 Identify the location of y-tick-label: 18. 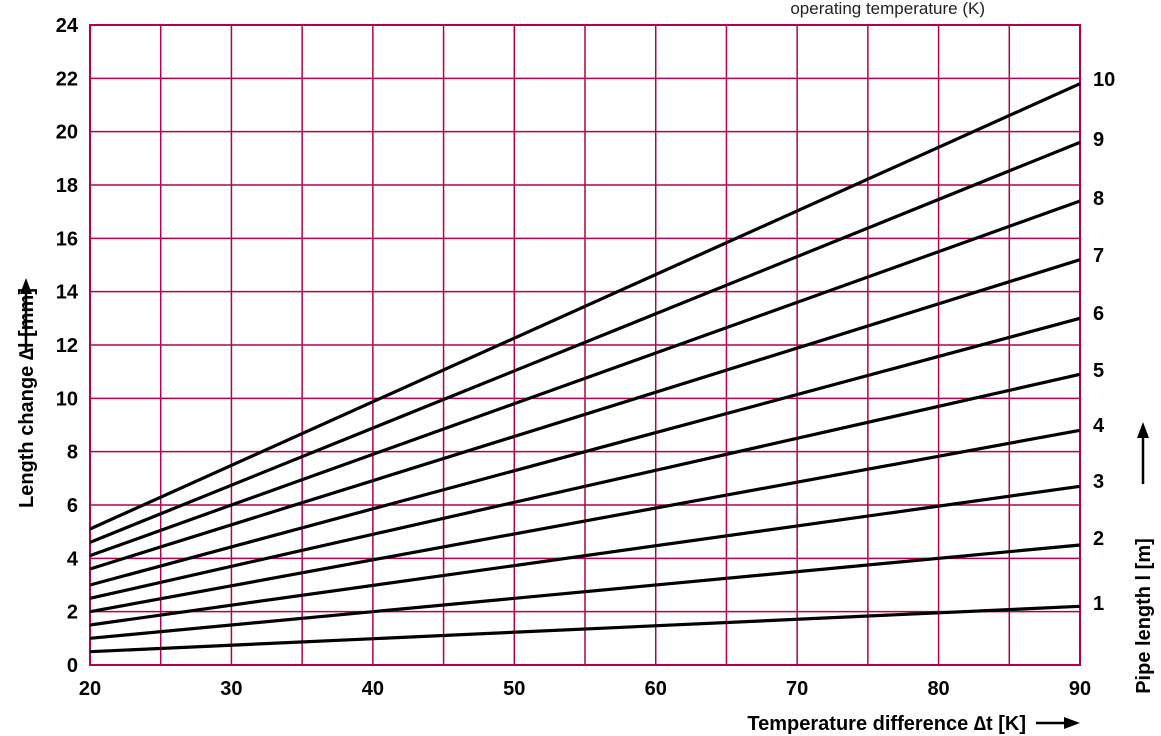
(67, 186).